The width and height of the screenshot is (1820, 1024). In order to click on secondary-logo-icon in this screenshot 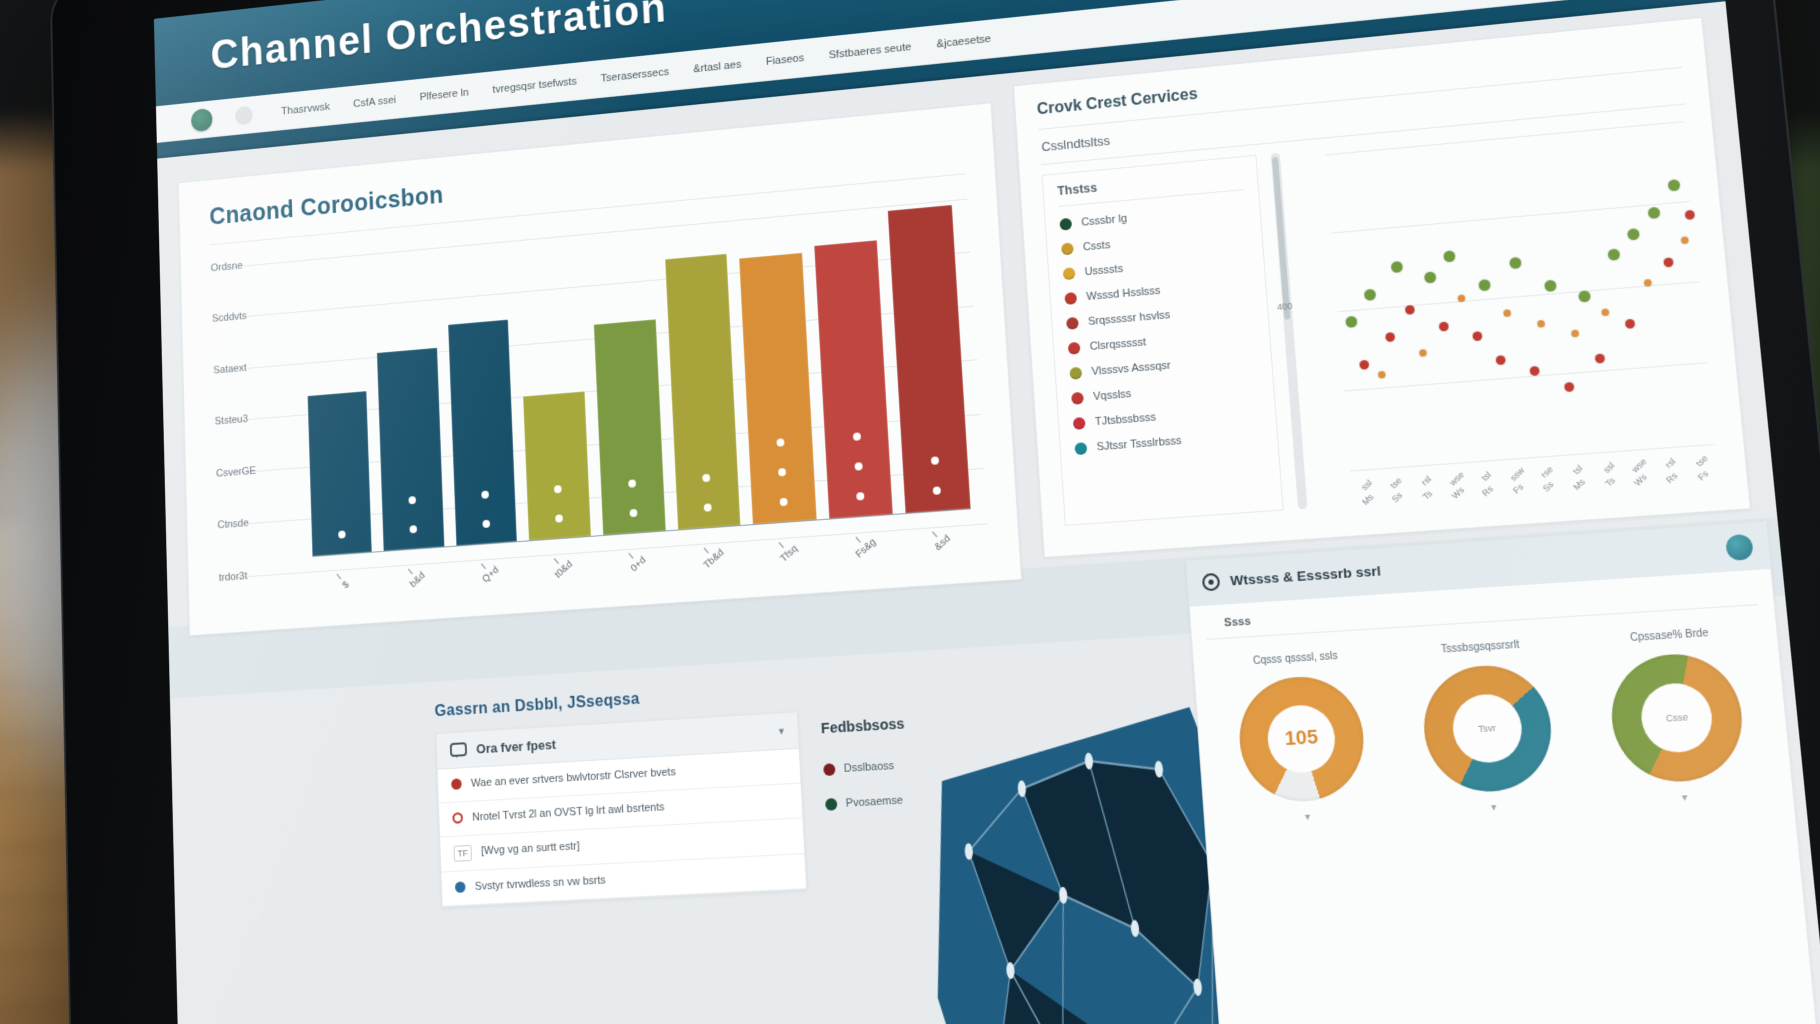, I will do `click(244, 115)`.